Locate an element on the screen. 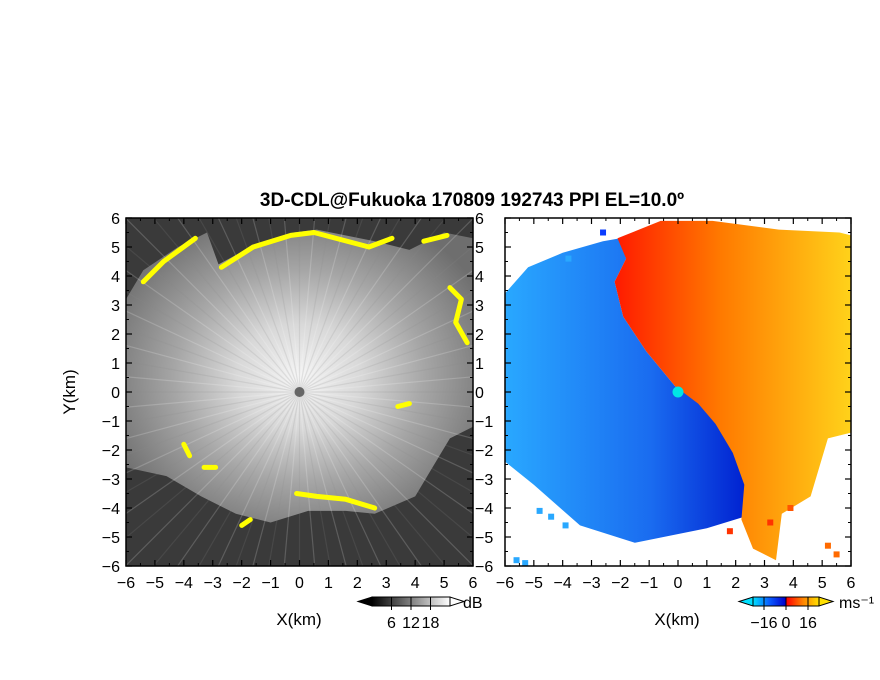  y-tick-label: −4 is located at coordinates (111, 509).